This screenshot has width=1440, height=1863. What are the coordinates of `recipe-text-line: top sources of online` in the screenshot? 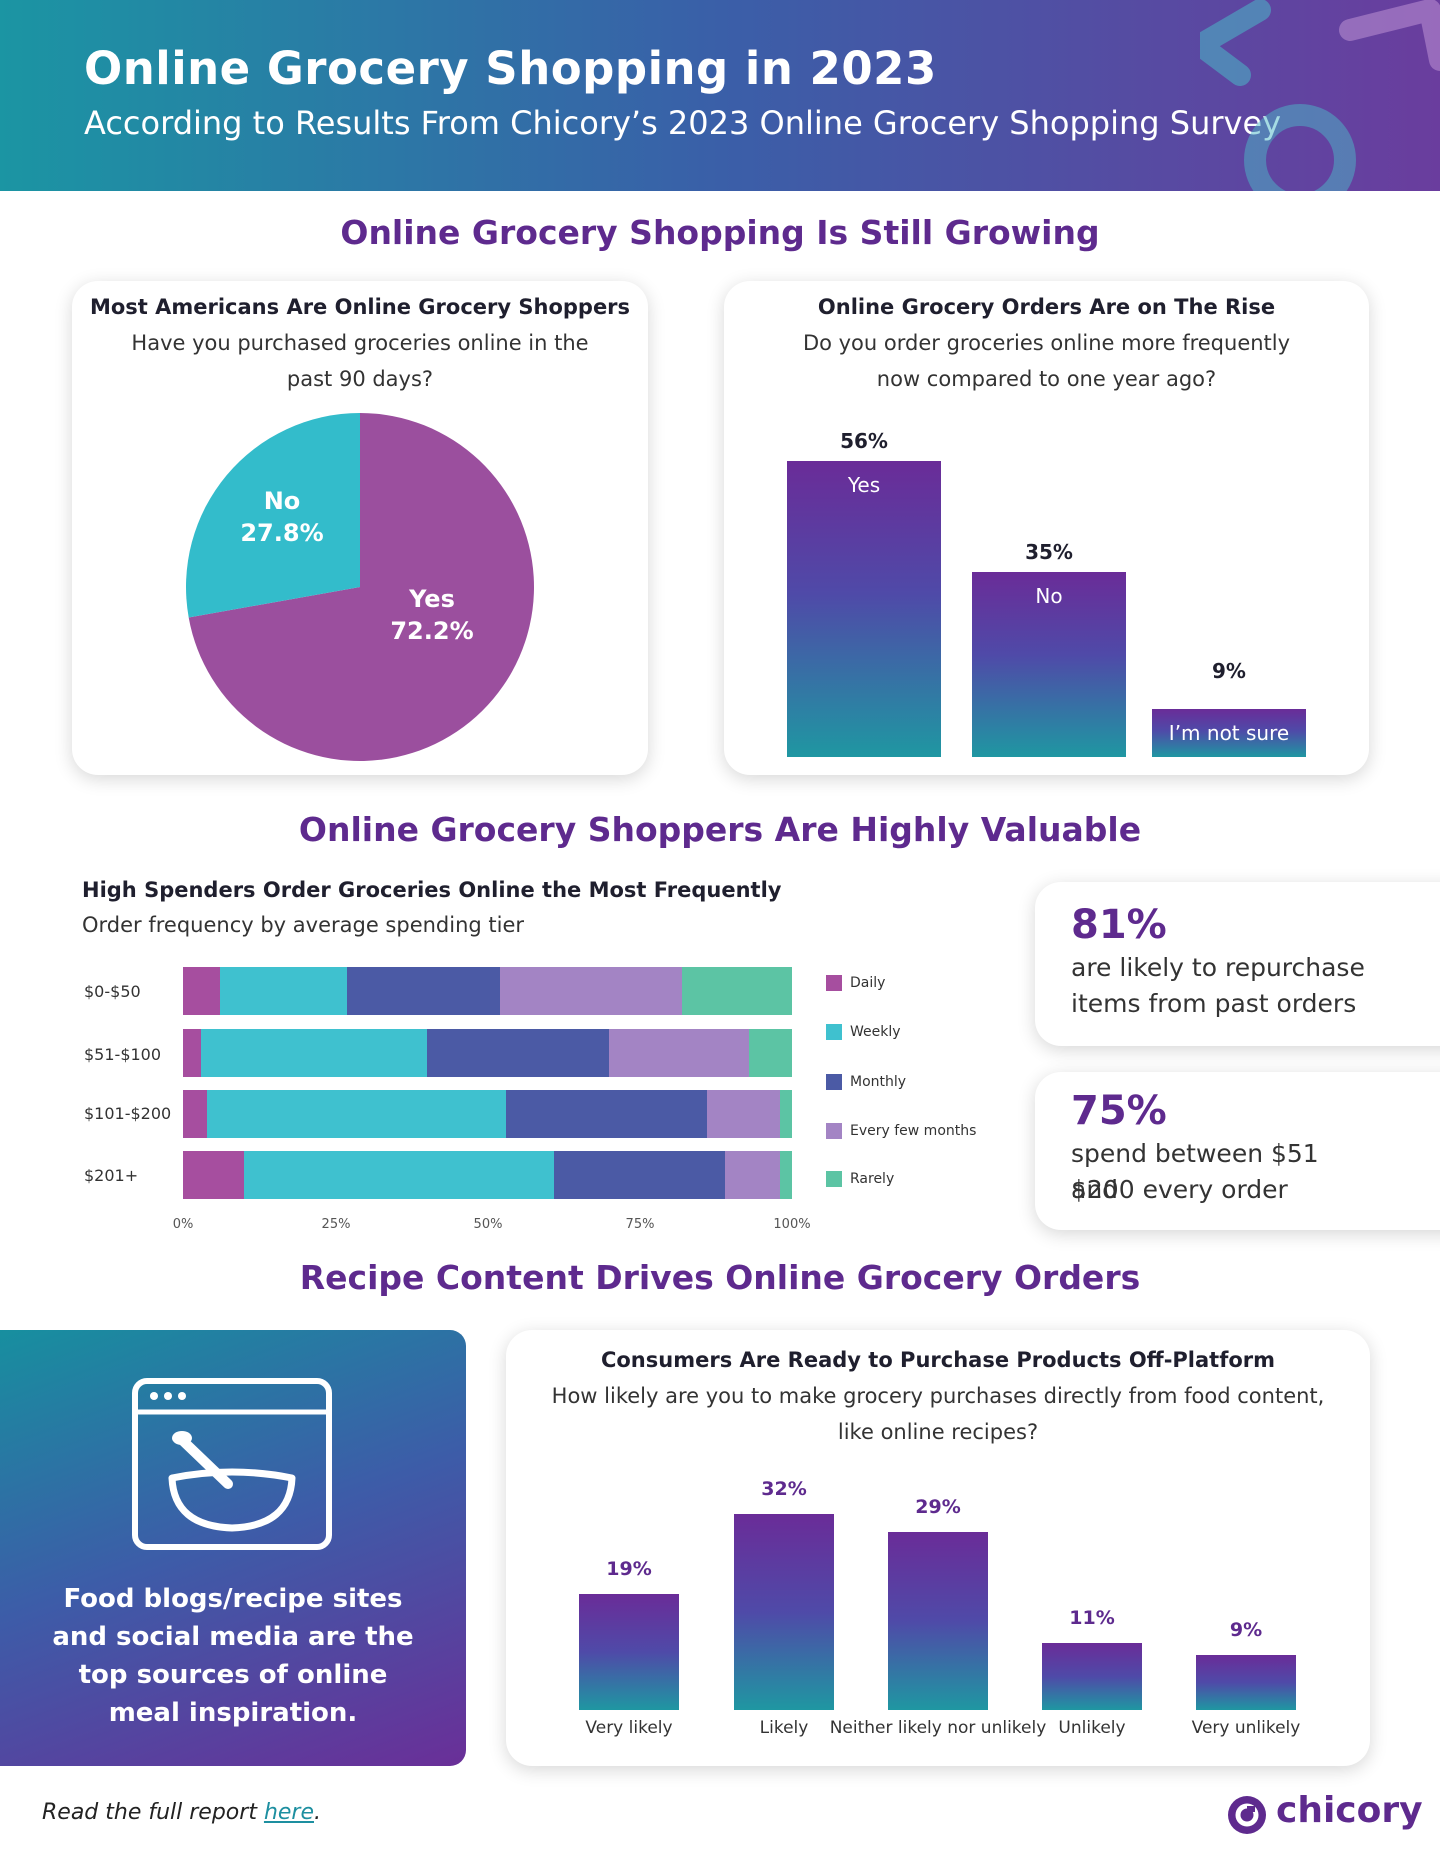 It's located at (233, 1675).